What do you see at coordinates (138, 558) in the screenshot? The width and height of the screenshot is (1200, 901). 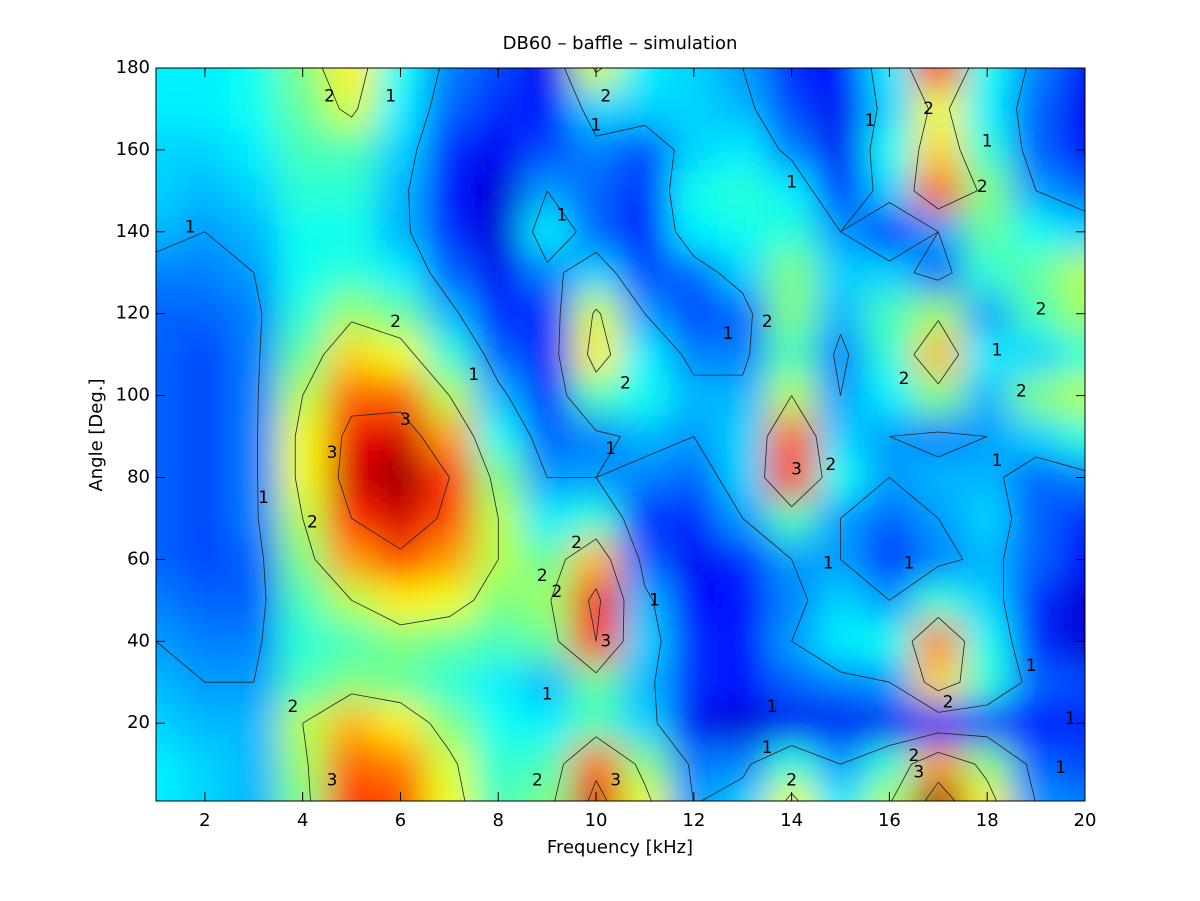 I see `y-tick-label: 60` at bounding box center [138, 558].